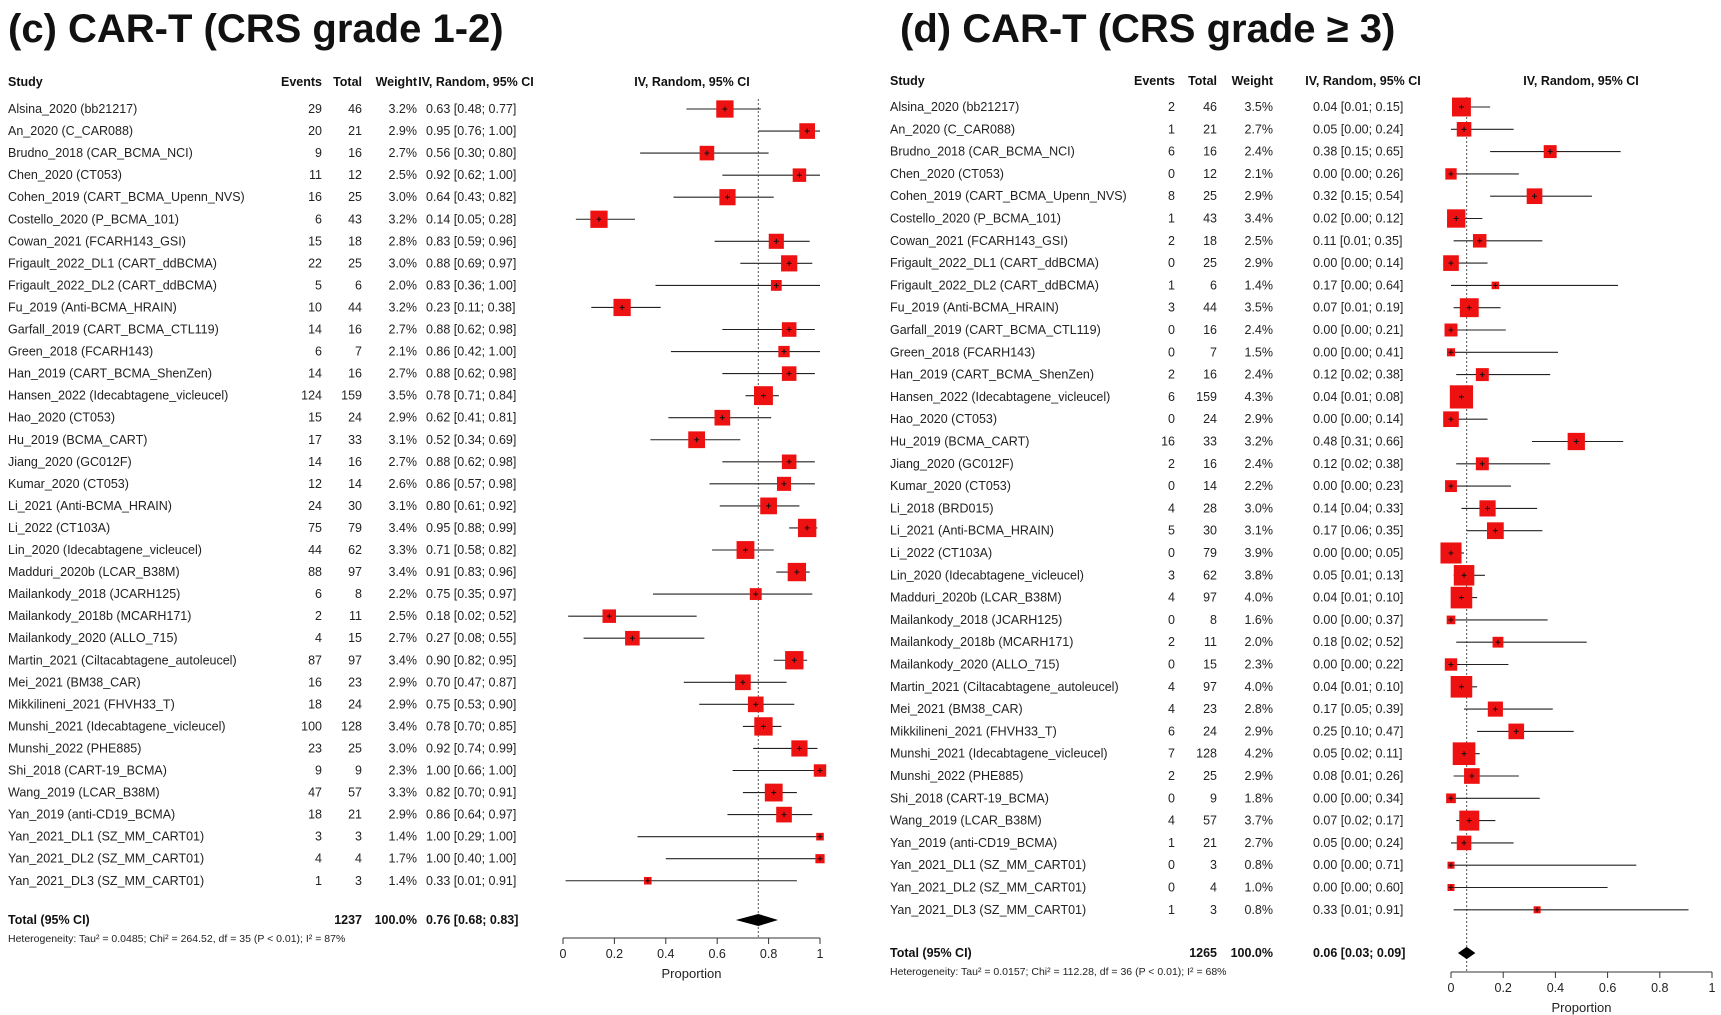  Describe the element at coordinates (1358, 865) in the screenshot. I see `study-ci-text: 0.00 [0.00; 0.71]` at that location.